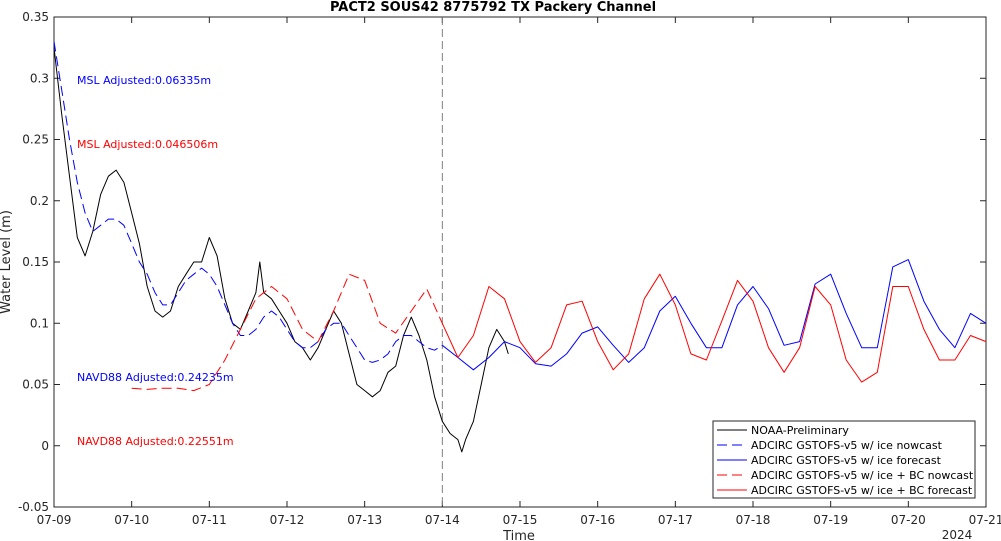 The image size is (1001, 541). Describe the element at coordinates (35, 385) in the screenshot. I see `y-tick-label: 0.05` at that location.